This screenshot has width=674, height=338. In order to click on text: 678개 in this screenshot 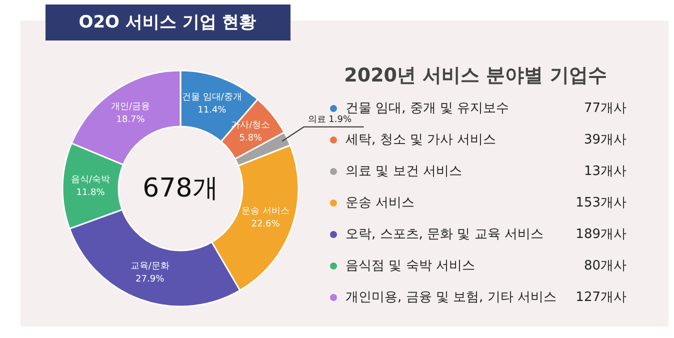, I will do `click(180, 189)`.